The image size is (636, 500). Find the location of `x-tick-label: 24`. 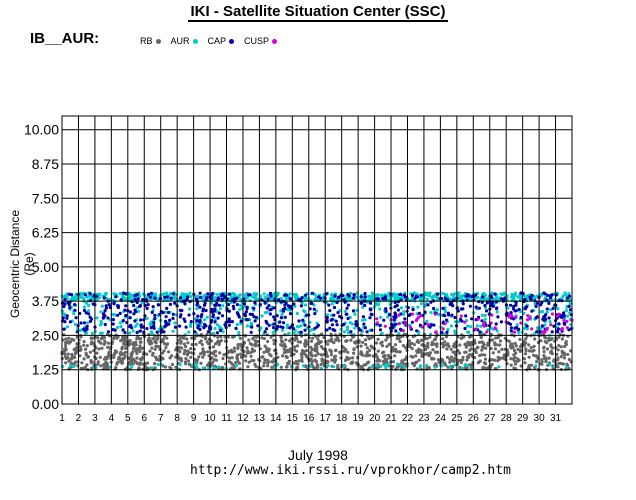

x-tick-label: 24 is located at coordinates (441, 418).